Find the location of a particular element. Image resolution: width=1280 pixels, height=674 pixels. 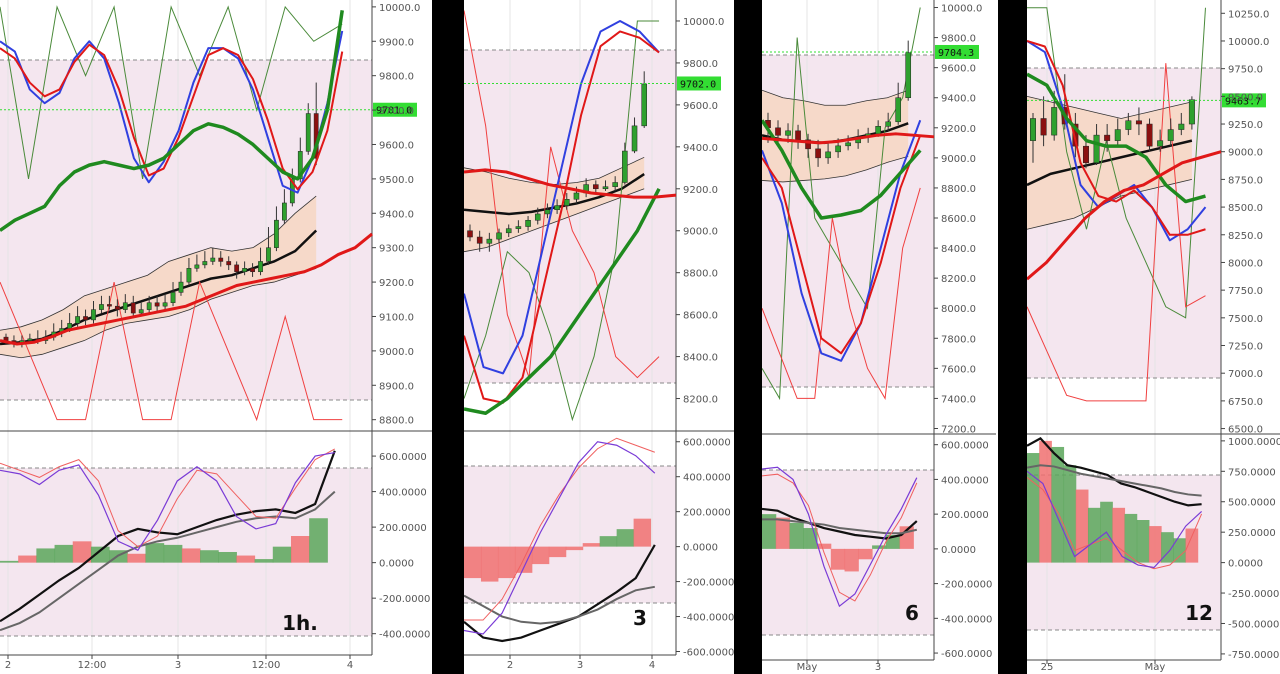

y-tick-label: 9500.0 is located at coordinates (396, 180).